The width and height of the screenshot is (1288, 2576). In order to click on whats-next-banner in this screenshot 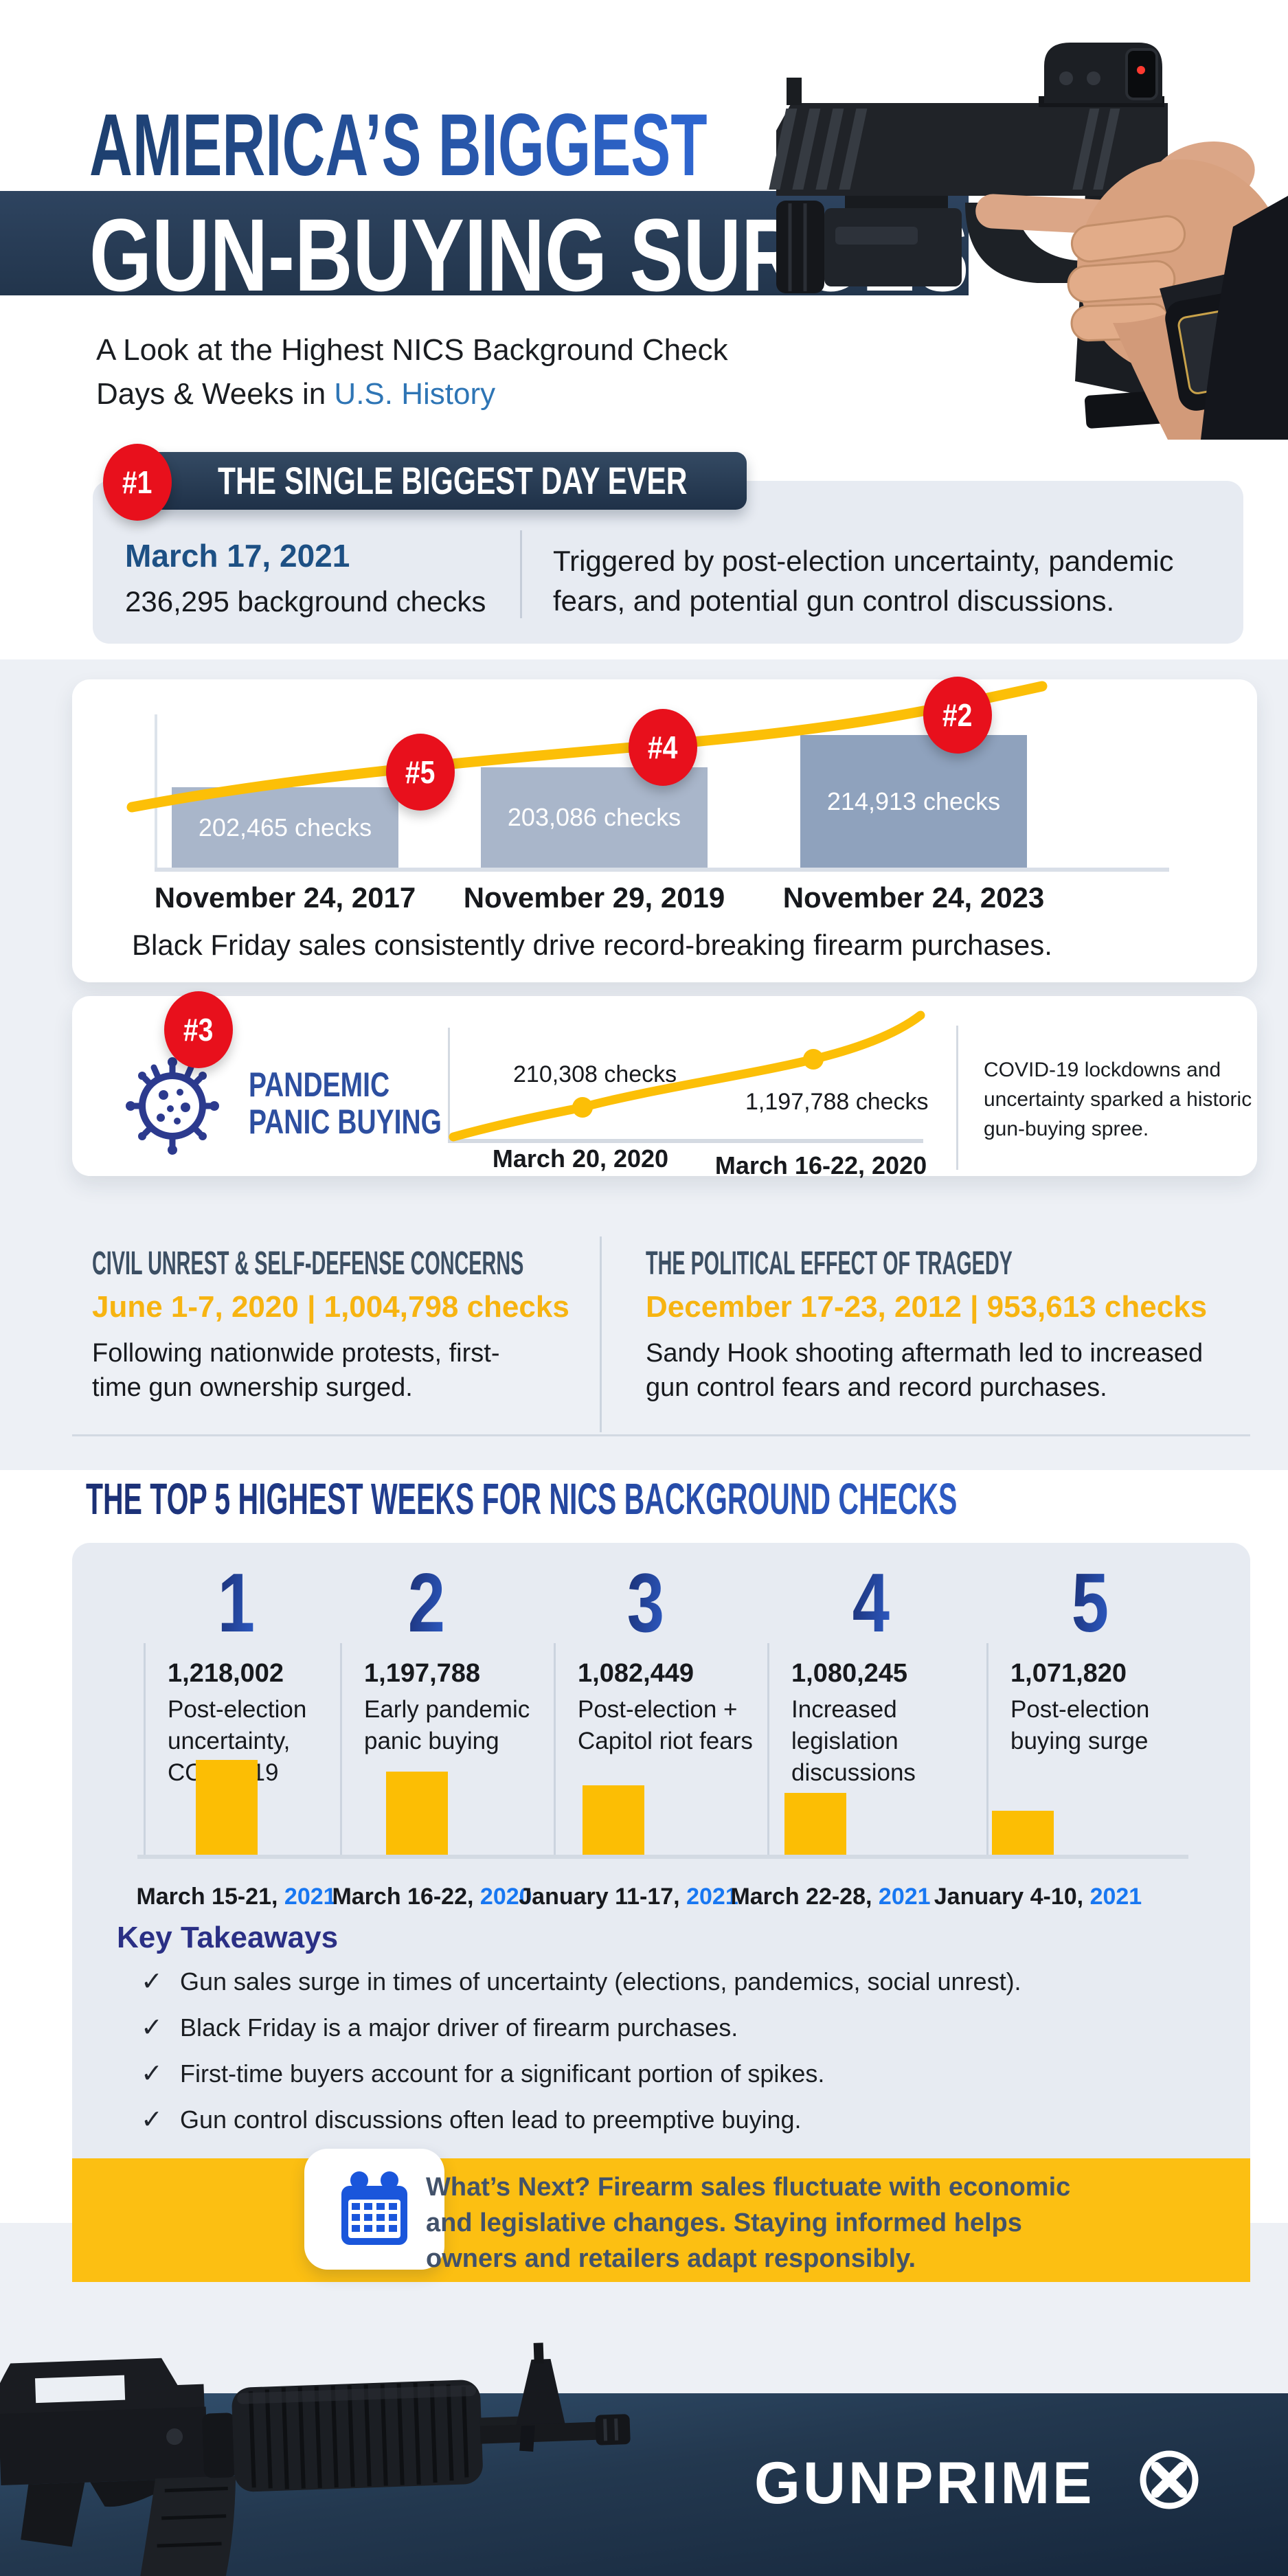, I will do `click(661, 2220)`.